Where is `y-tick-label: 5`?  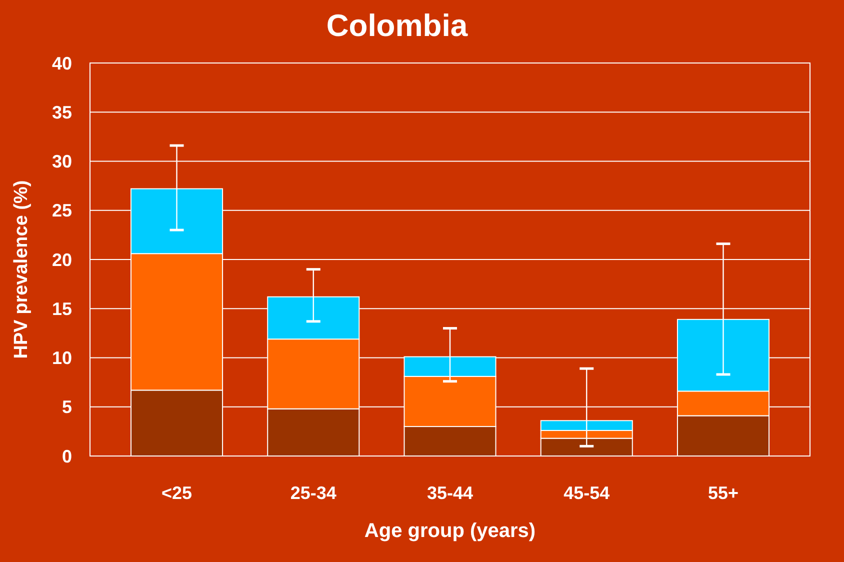 y-tick-label: 5 is located at coordinates (67, 407).